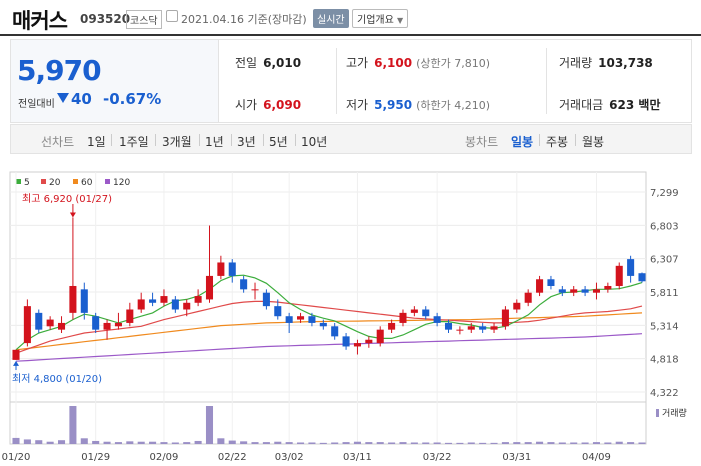  Describe the element at coordinates (40, 21) in the screenshot. I see `stock-name: 매커스` at that location.